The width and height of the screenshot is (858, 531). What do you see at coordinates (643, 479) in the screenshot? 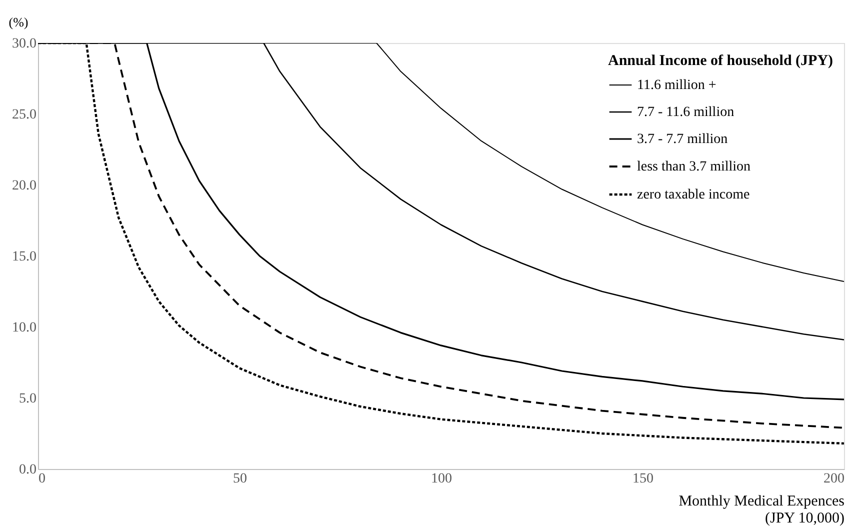
I see `x-tick-label: 150` at bounding box center [643, 479].